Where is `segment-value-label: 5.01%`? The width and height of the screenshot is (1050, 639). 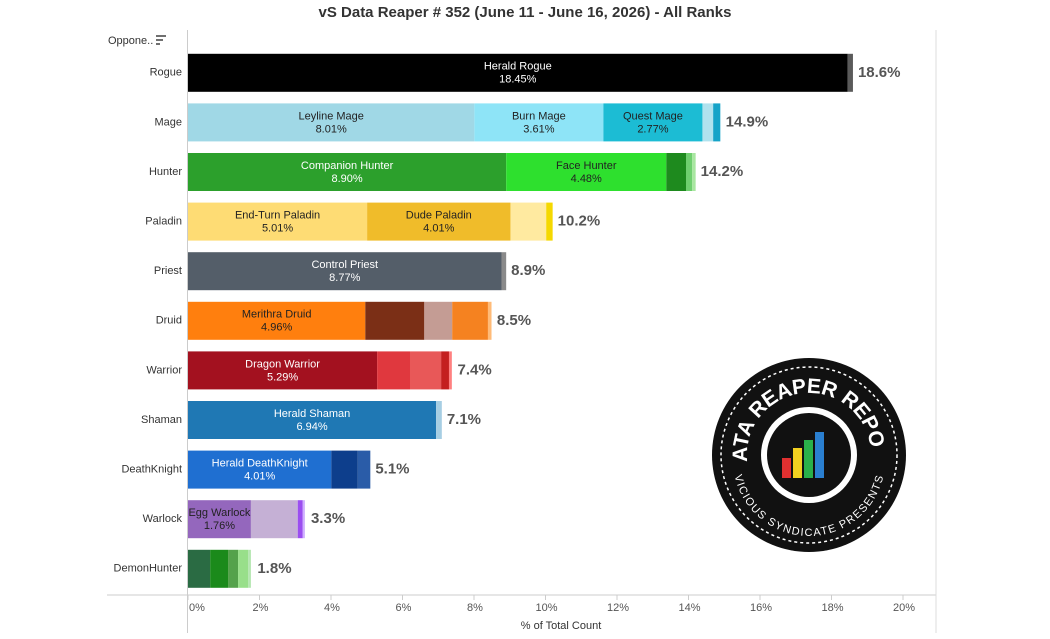 segment-value-label: 5.01% is located at coordinates (277, 229).